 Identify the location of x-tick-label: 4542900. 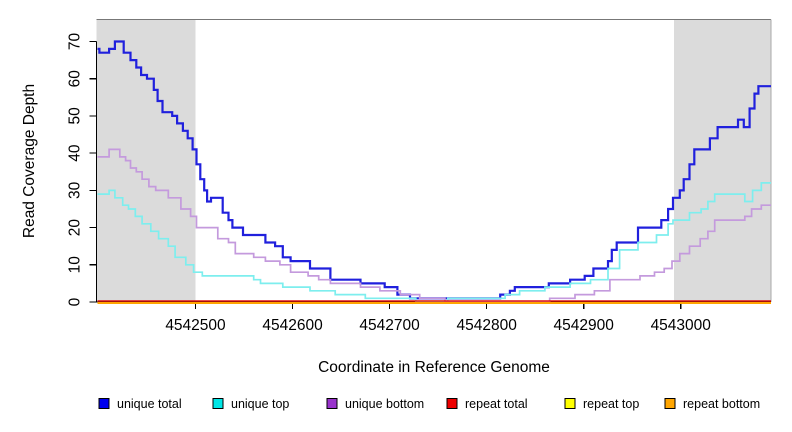
(584, 325).